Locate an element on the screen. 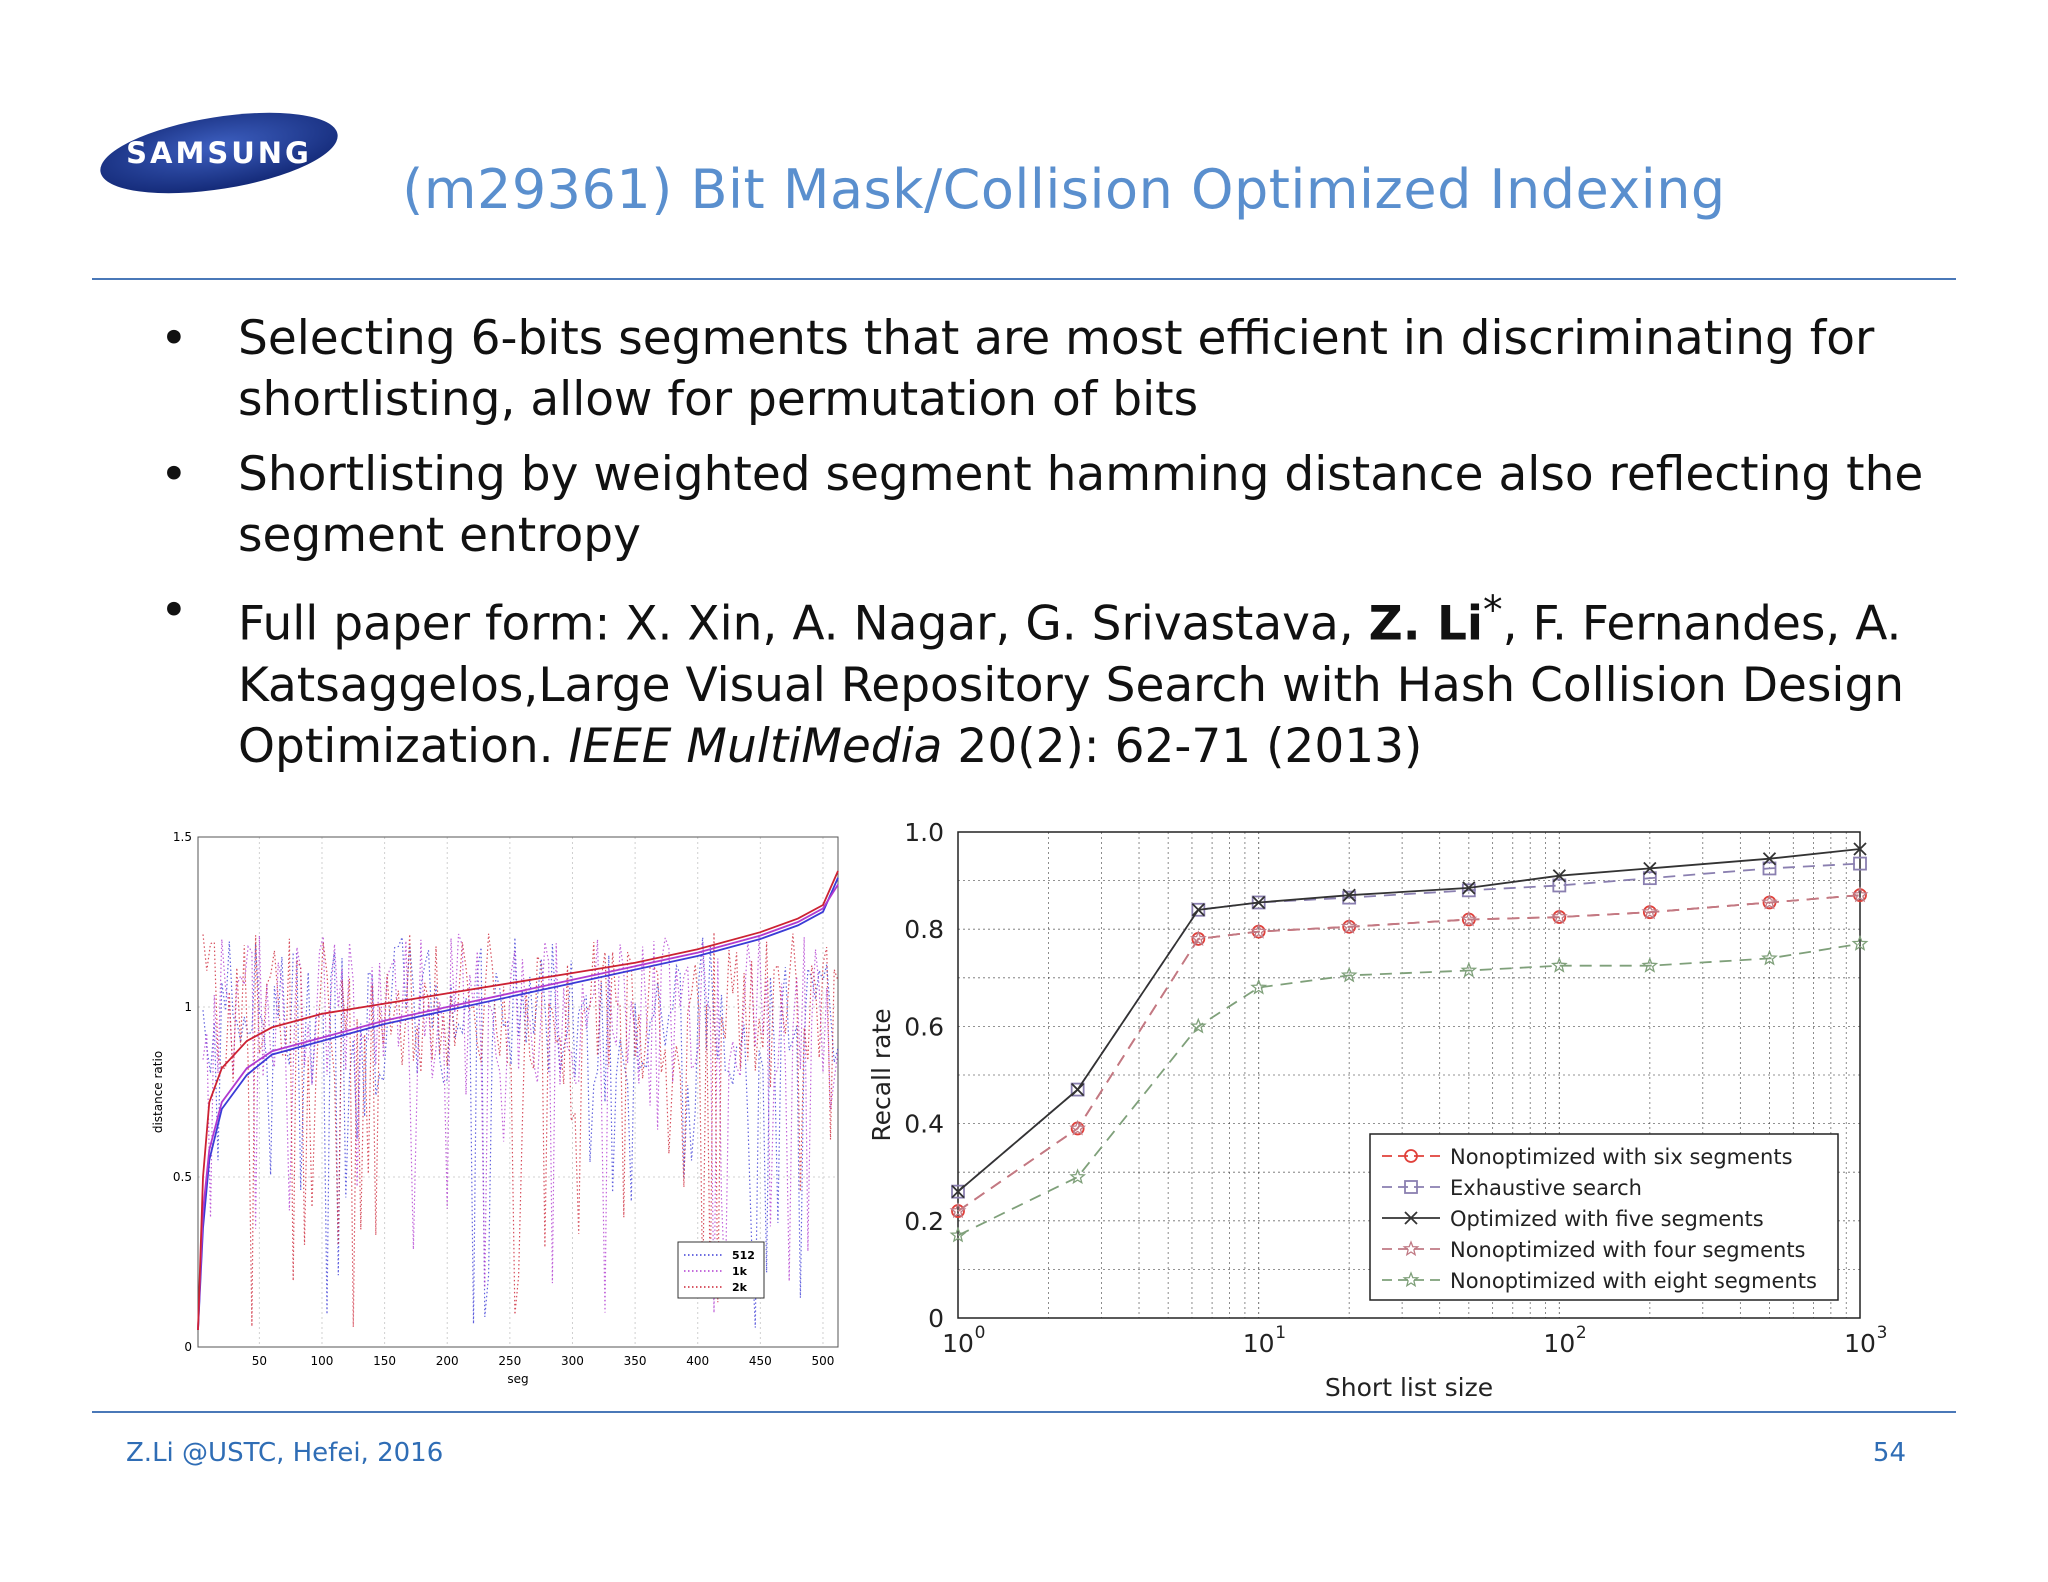 This screenshot has height=1582, width=2048. x-tick-exponent: 3 is located at coordinates (1882, 1333).